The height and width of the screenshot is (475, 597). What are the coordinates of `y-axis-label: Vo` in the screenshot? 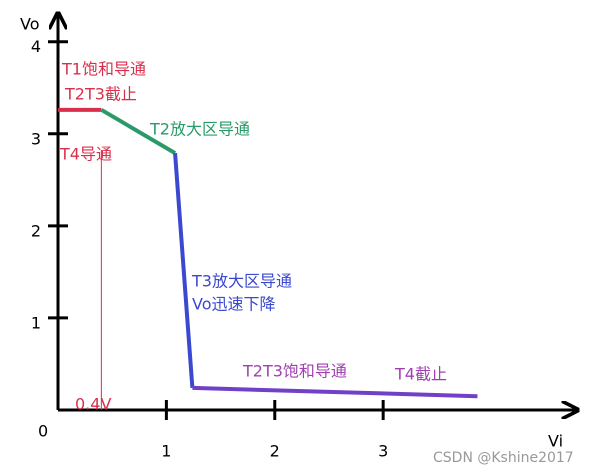 It's located at (30, 24).